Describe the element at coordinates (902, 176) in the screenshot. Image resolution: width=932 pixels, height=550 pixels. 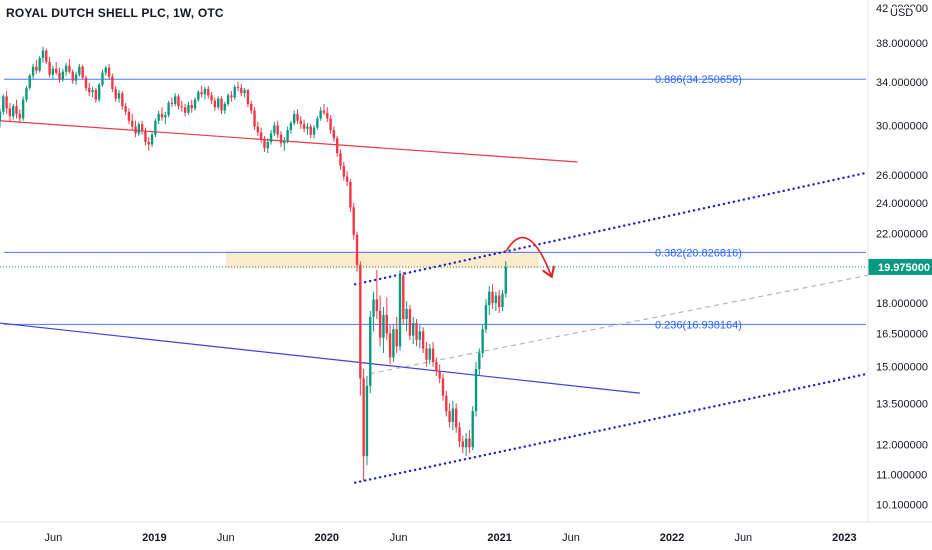
I see `y-tick-label: 26.000000` at that location.